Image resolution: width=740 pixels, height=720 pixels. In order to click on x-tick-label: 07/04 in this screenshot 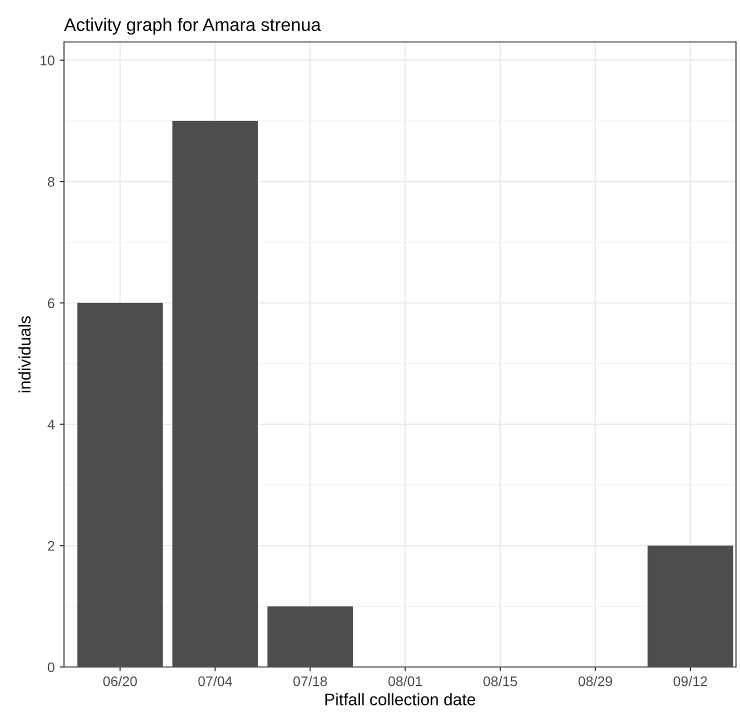, I will do `click(215, 681)`.